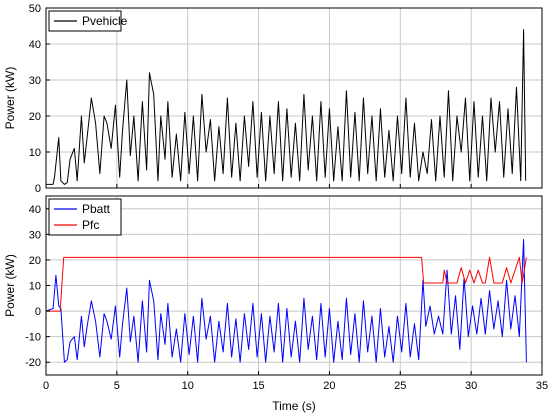 This screenshot has width=550, height=417. What do you see at coordinates (188, 386) in the screenshot?
I see `x-tick-label: 10` at bounding box center [188, 386].